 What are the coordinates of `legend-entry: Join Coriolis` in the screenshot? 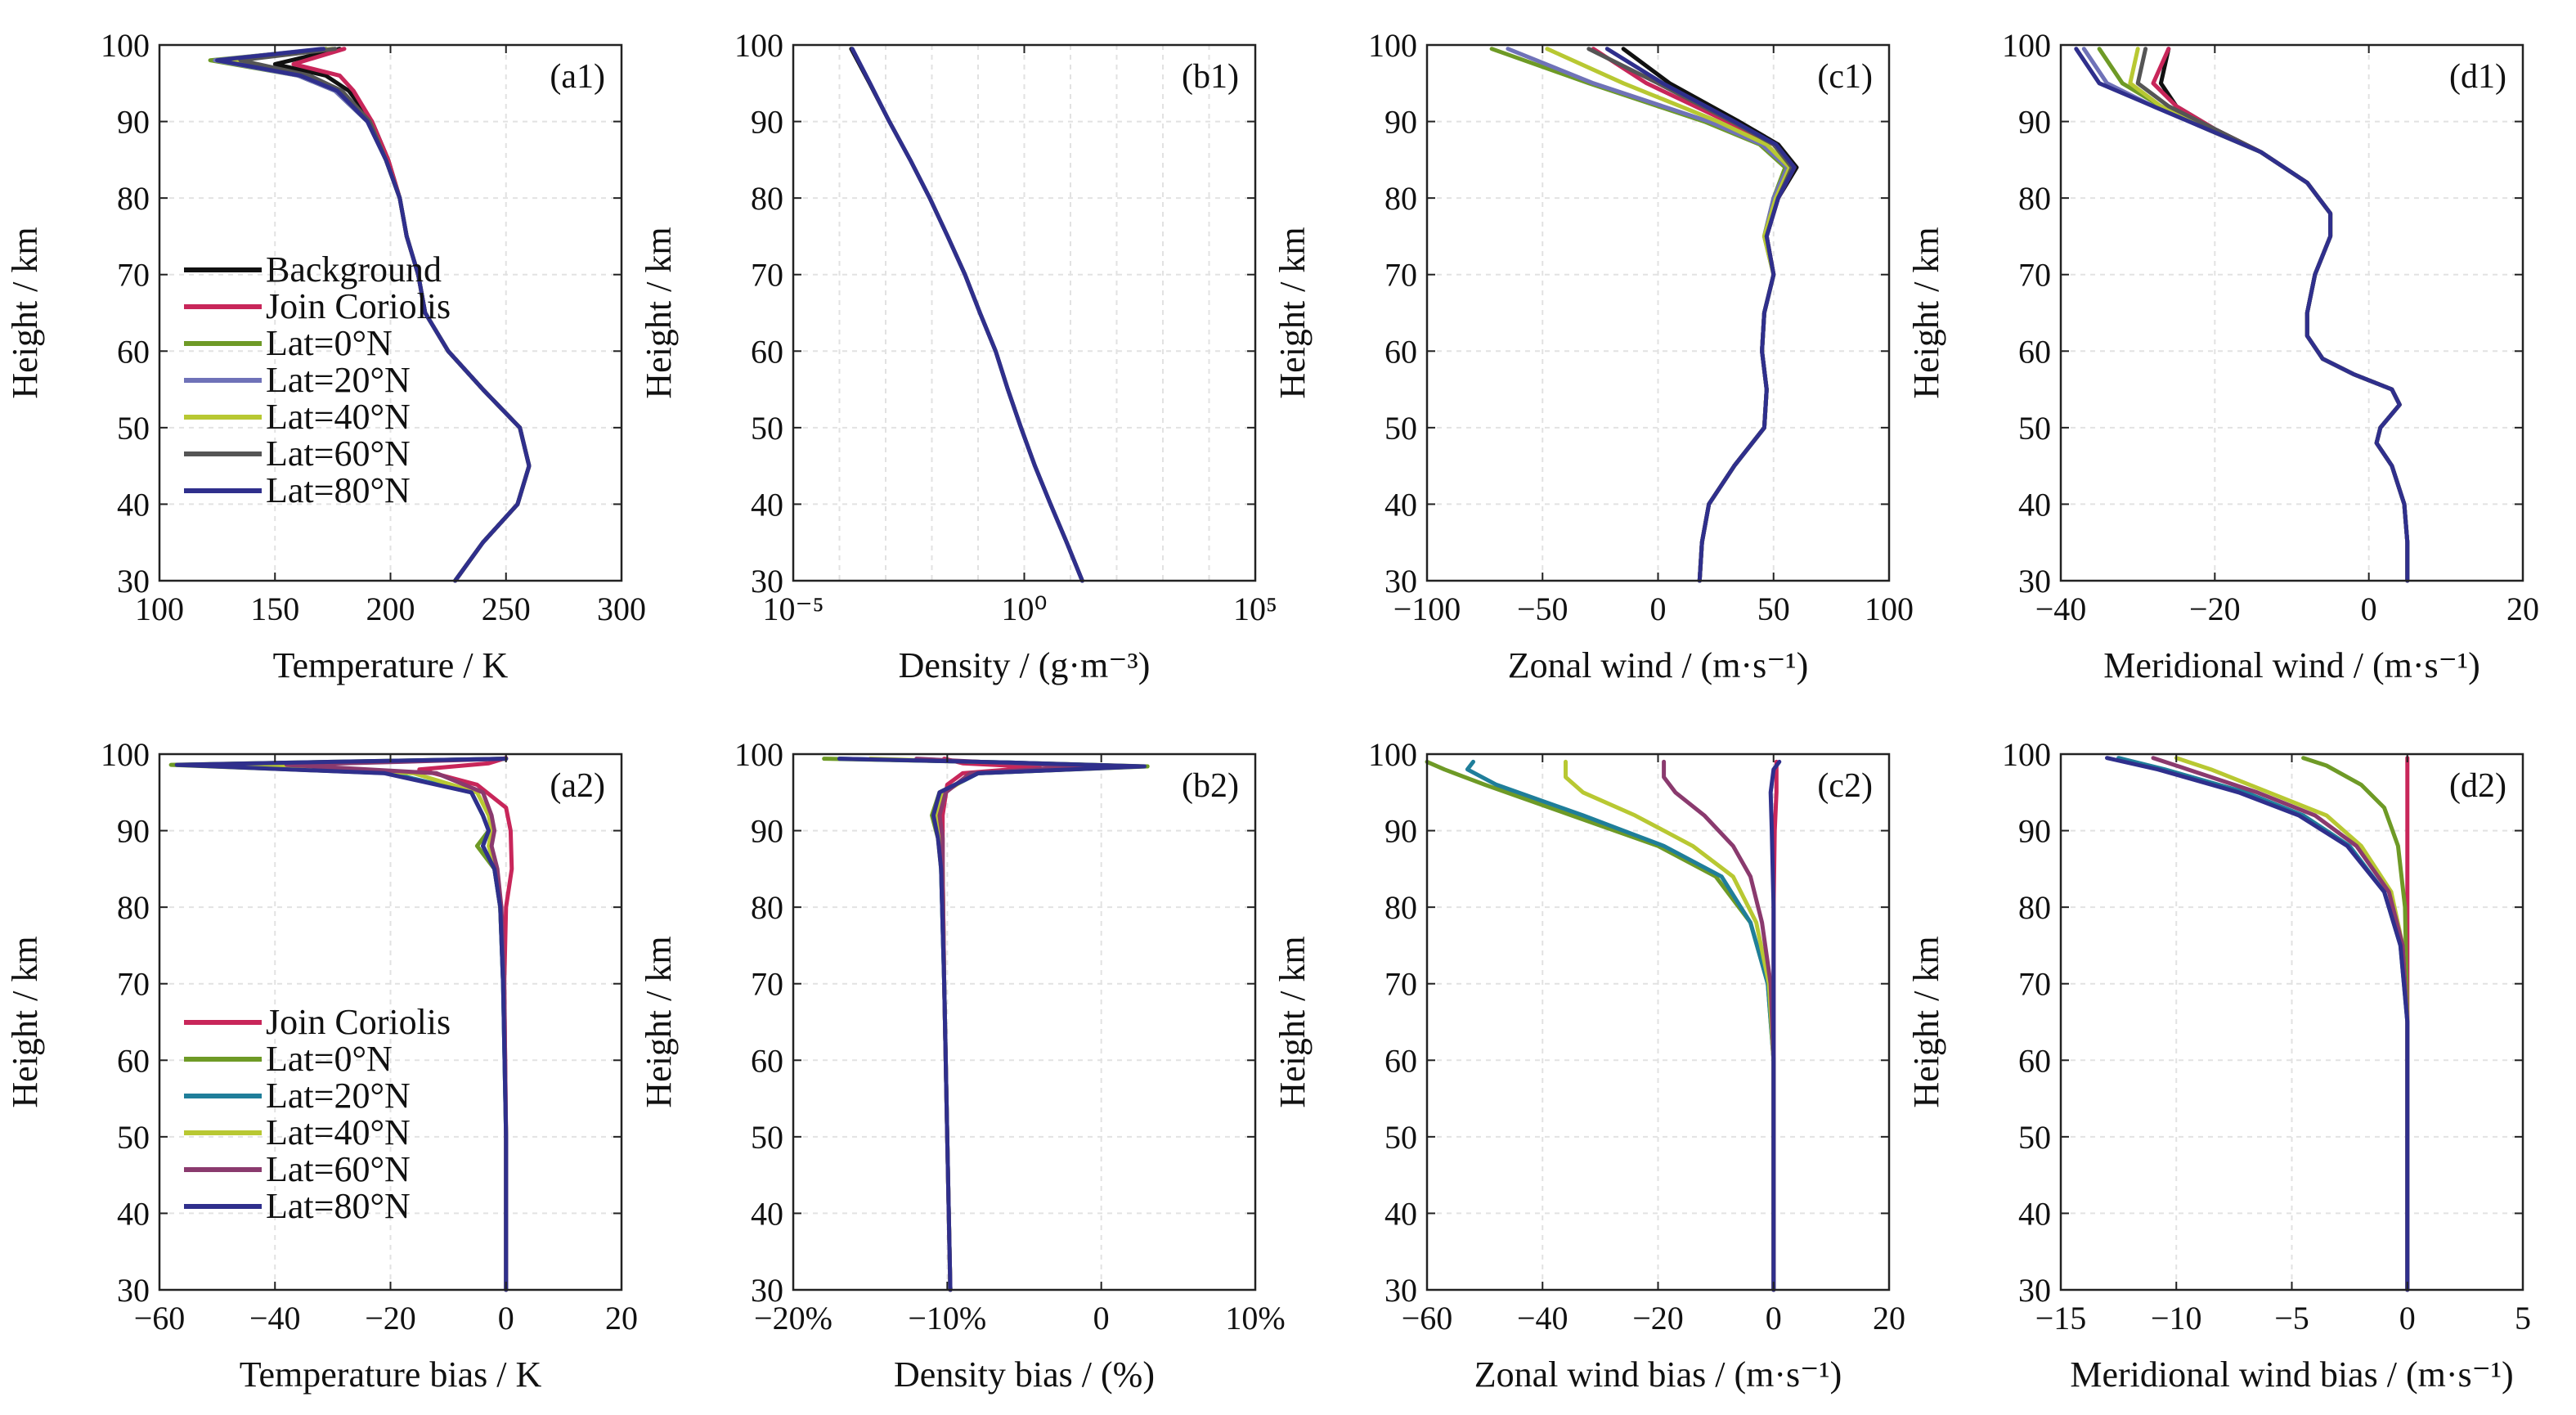 It's located at (359, 1022).